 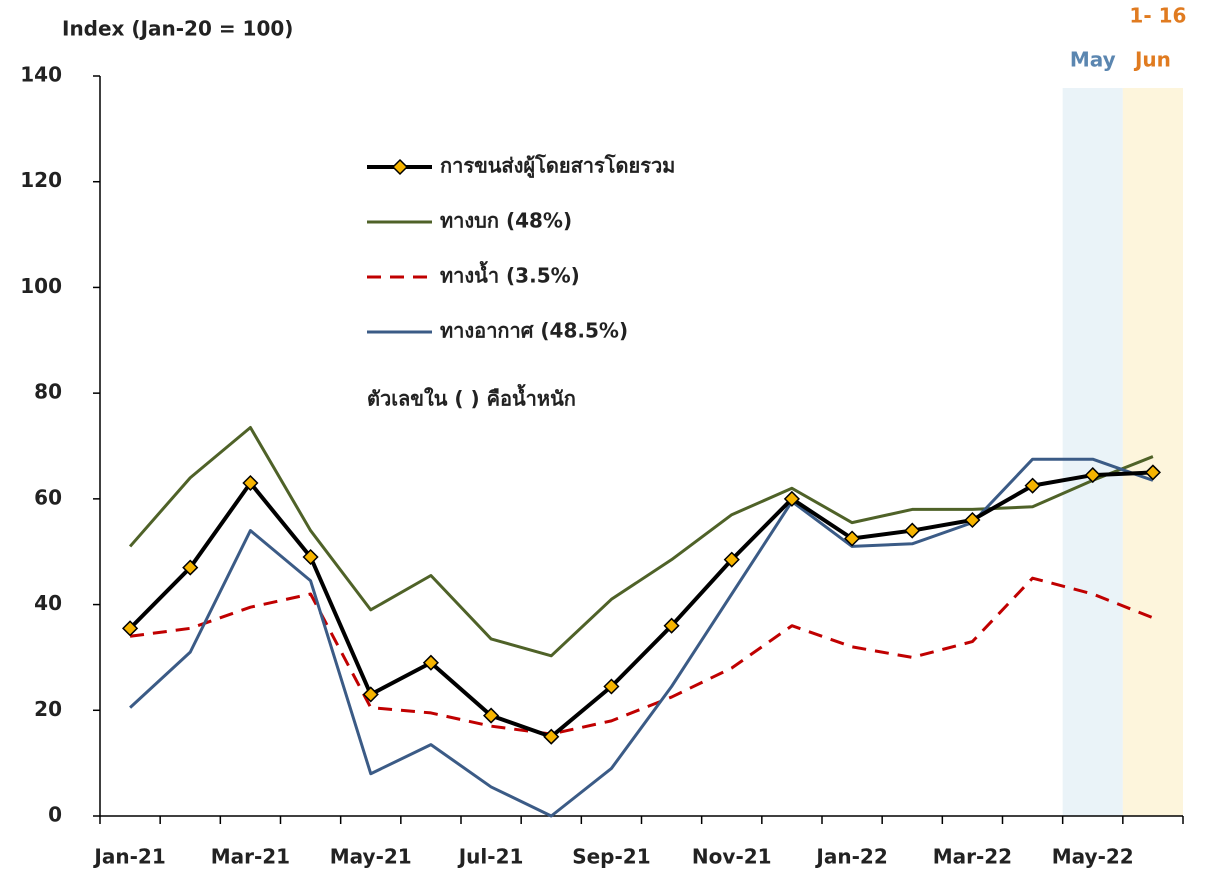 I want to click on x-tick-label: Mar-21, so click(x=250, y=857).